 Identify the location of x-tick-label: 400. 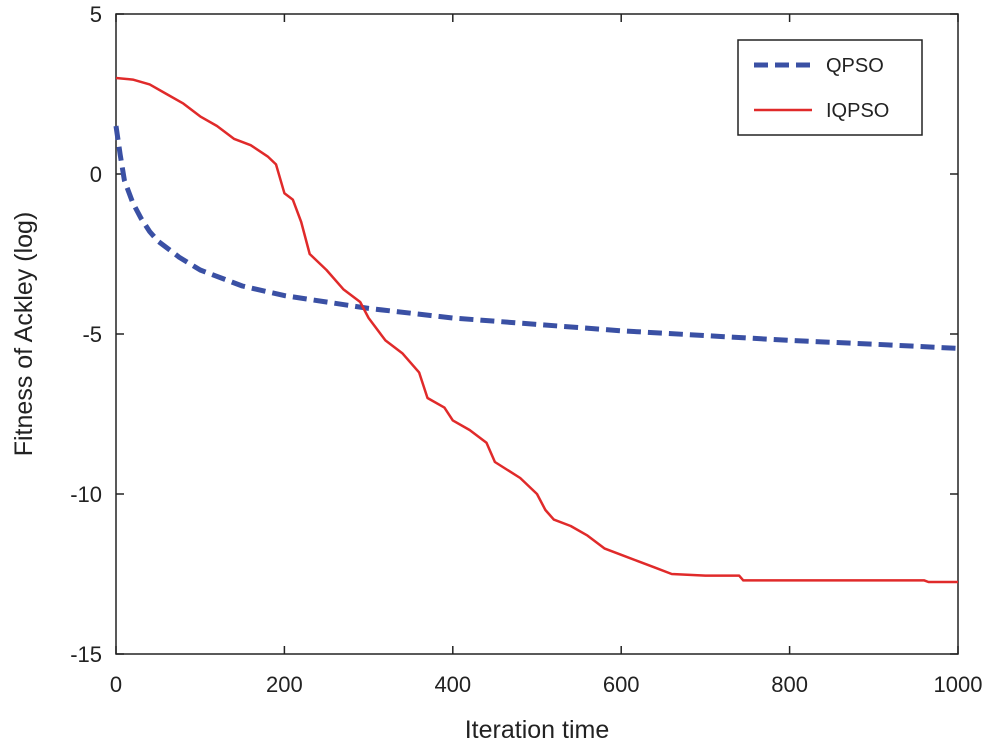
(452, 684).